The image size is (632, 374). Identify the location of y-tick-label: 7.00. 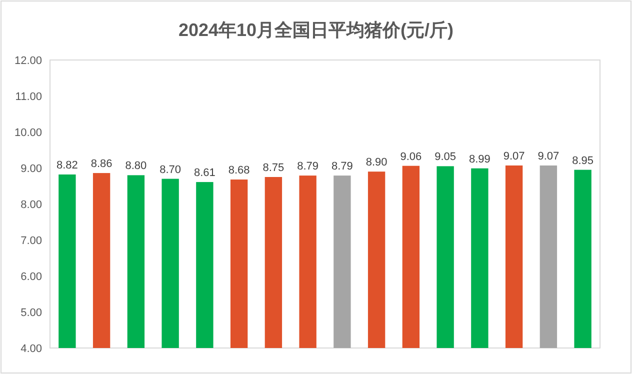
(31, 241).